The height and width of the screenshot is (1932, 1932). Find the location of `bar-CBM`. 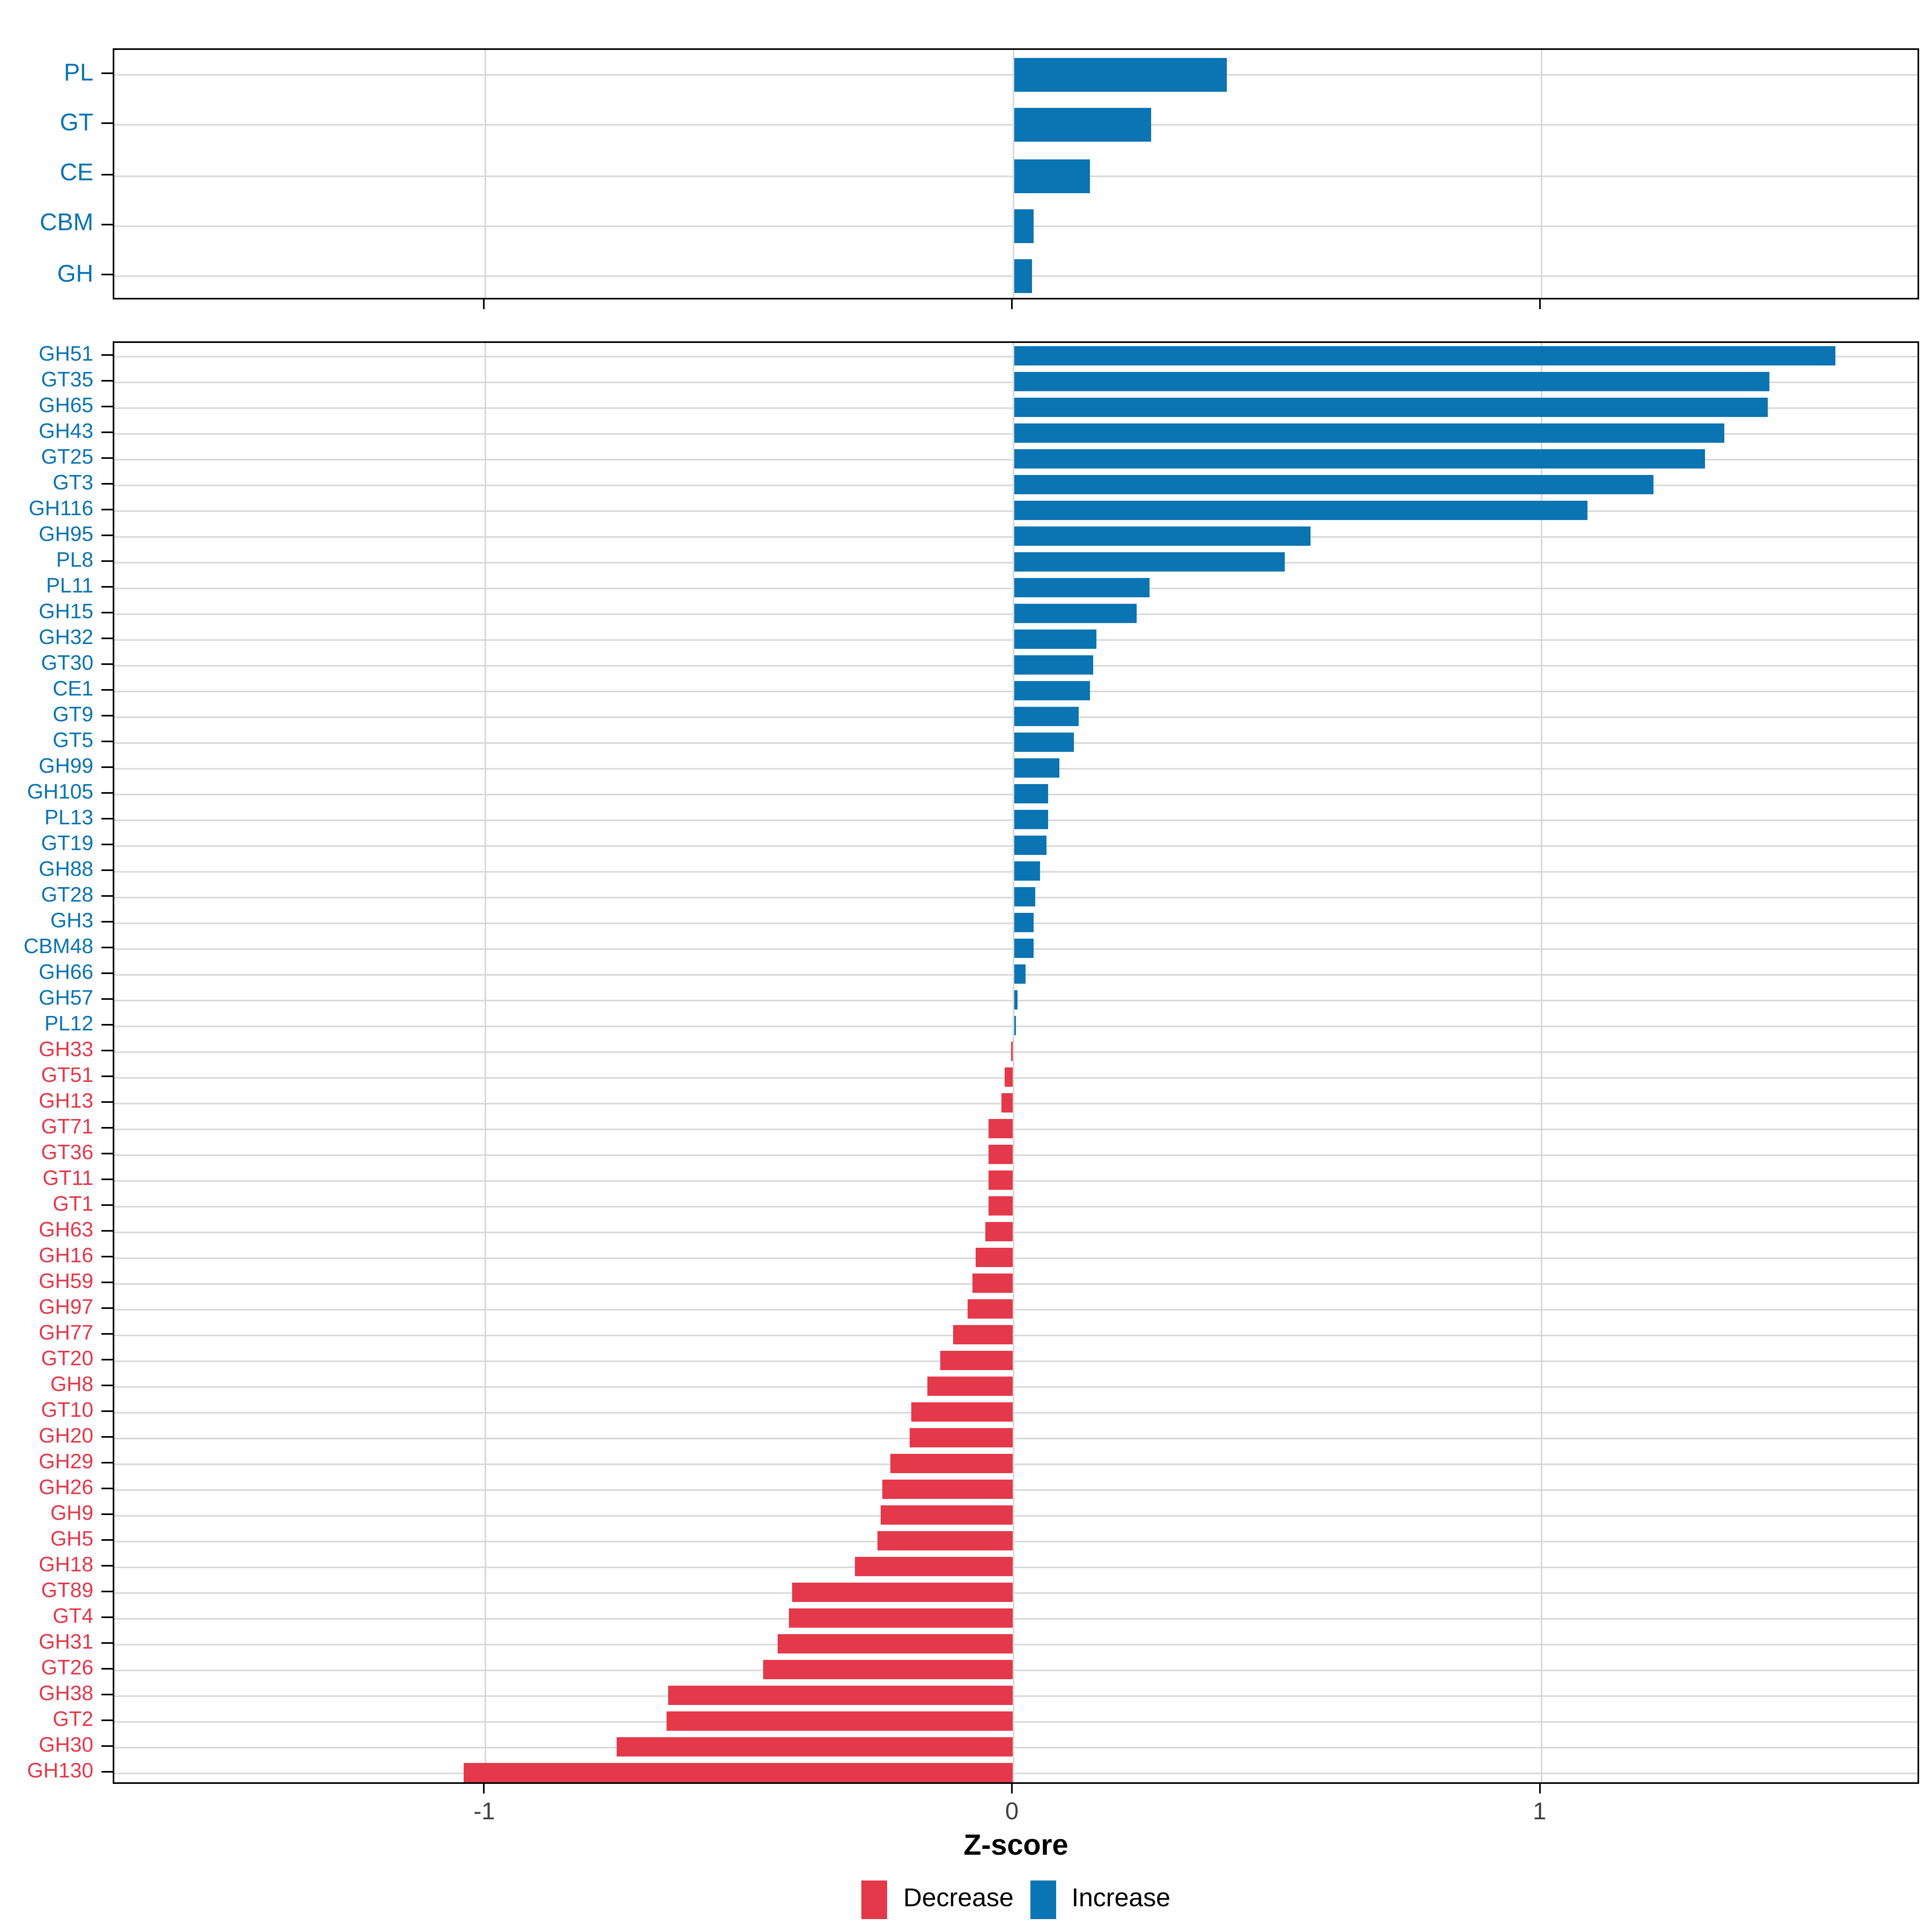

bar-CBM is located at coordinates (1023, 225).